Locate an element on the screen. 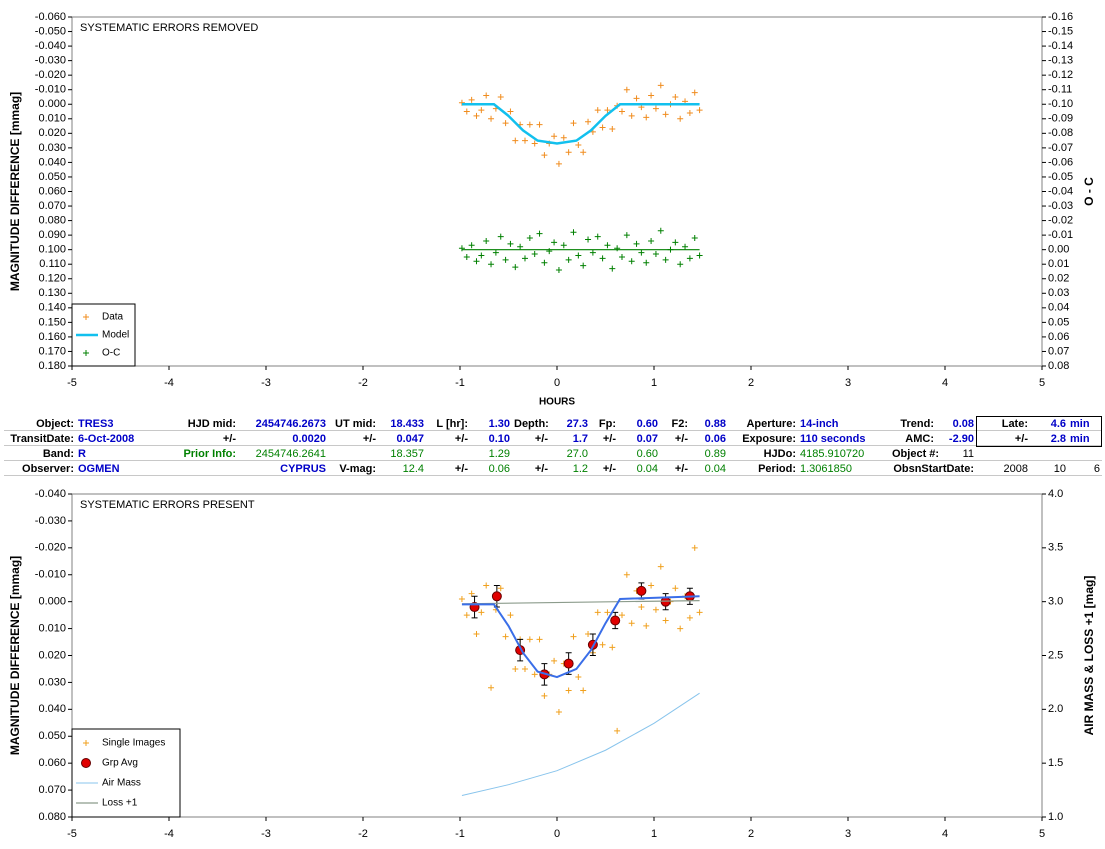 This screenshot has height=849, width=1105. y2-tick-label: -0.11 is located at coordinates (1060, 90).